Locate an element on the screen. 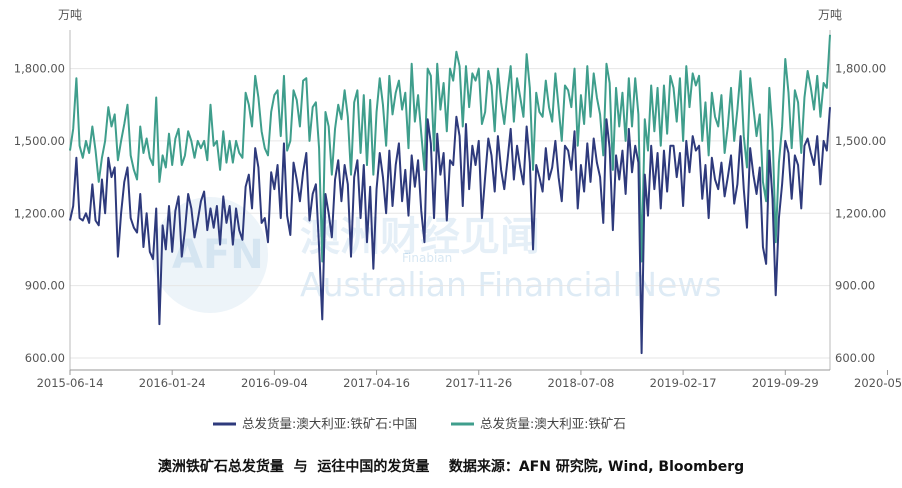 This screenshot has height=488, width=902. watermark-small-text: Finabian is located at coordinates (427, 258).